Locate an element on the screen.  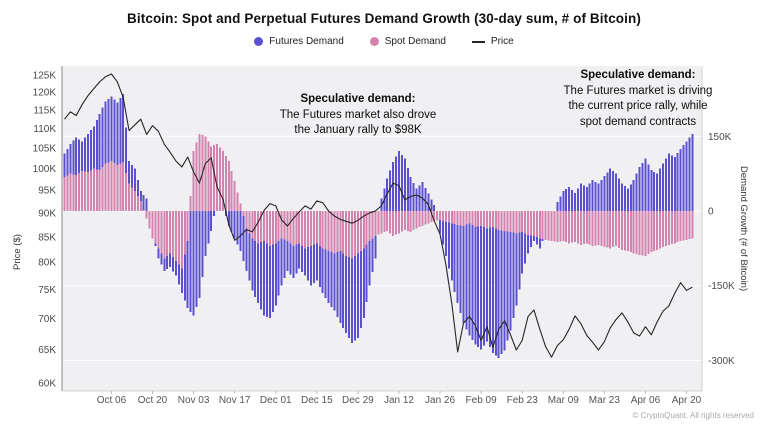
svg-text: 120K is located at coordinates (45, 93).